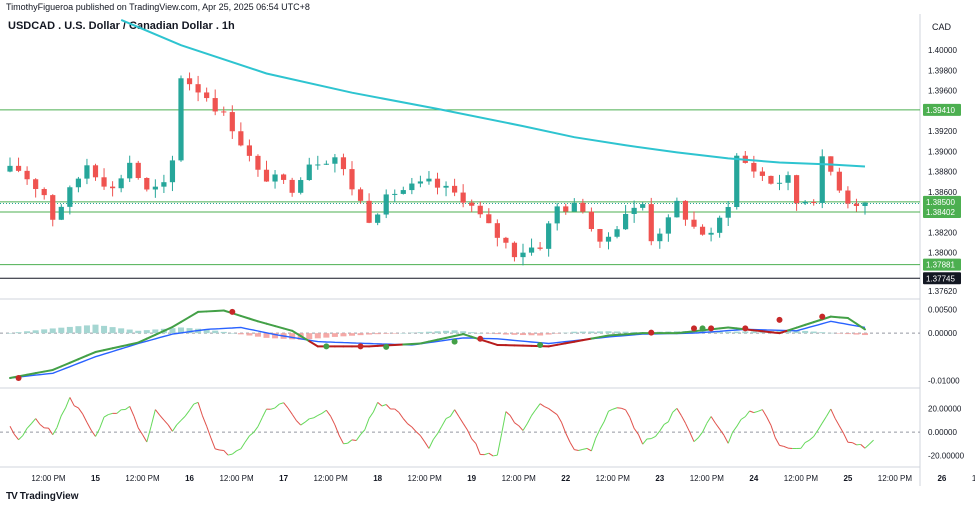 This screenshot has height=508, width=975. I want to click on price-tick-label: 1.37620, so click(942, 291).